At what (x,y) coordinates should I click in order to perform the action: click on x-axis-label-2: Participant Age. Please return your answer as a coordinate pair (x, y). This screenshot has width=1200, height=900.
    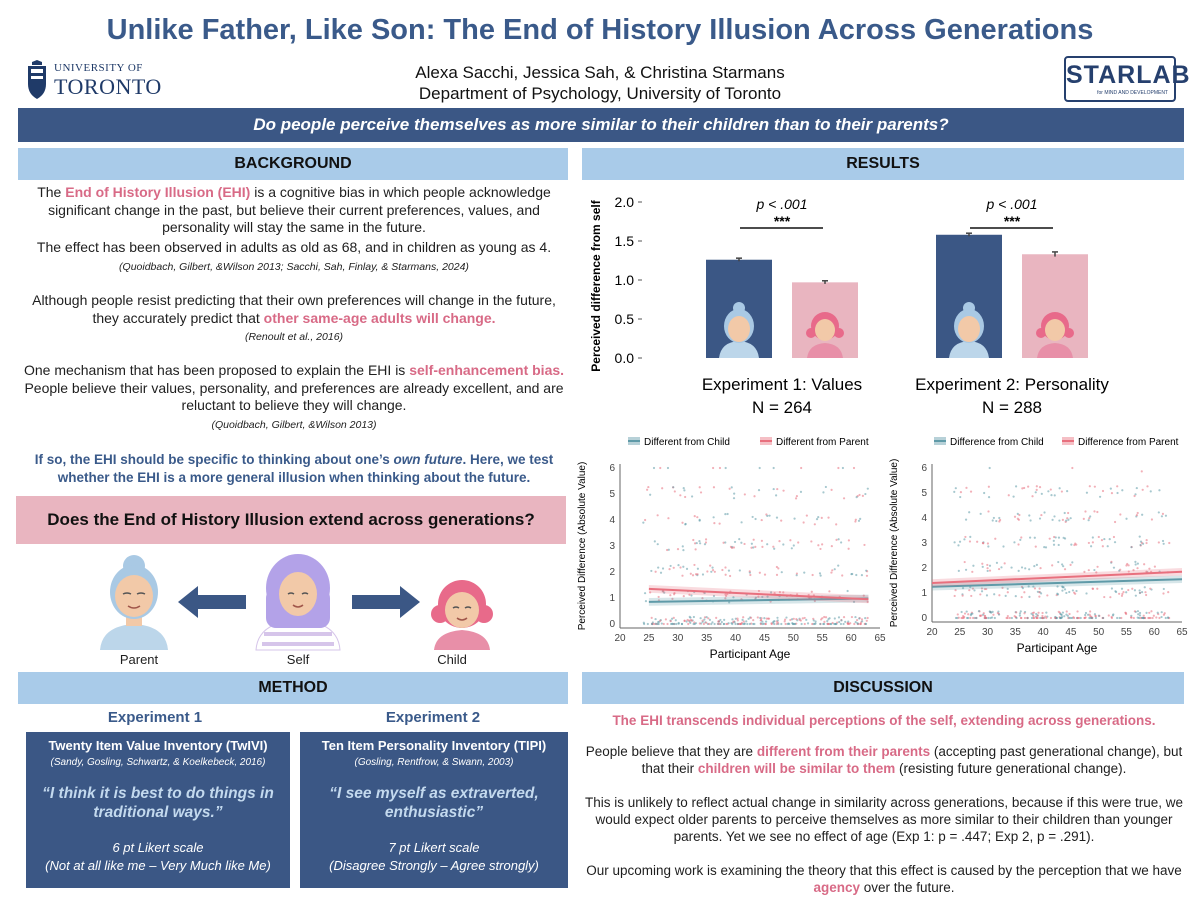
    Looking at the image, I should click on (1057, 648).